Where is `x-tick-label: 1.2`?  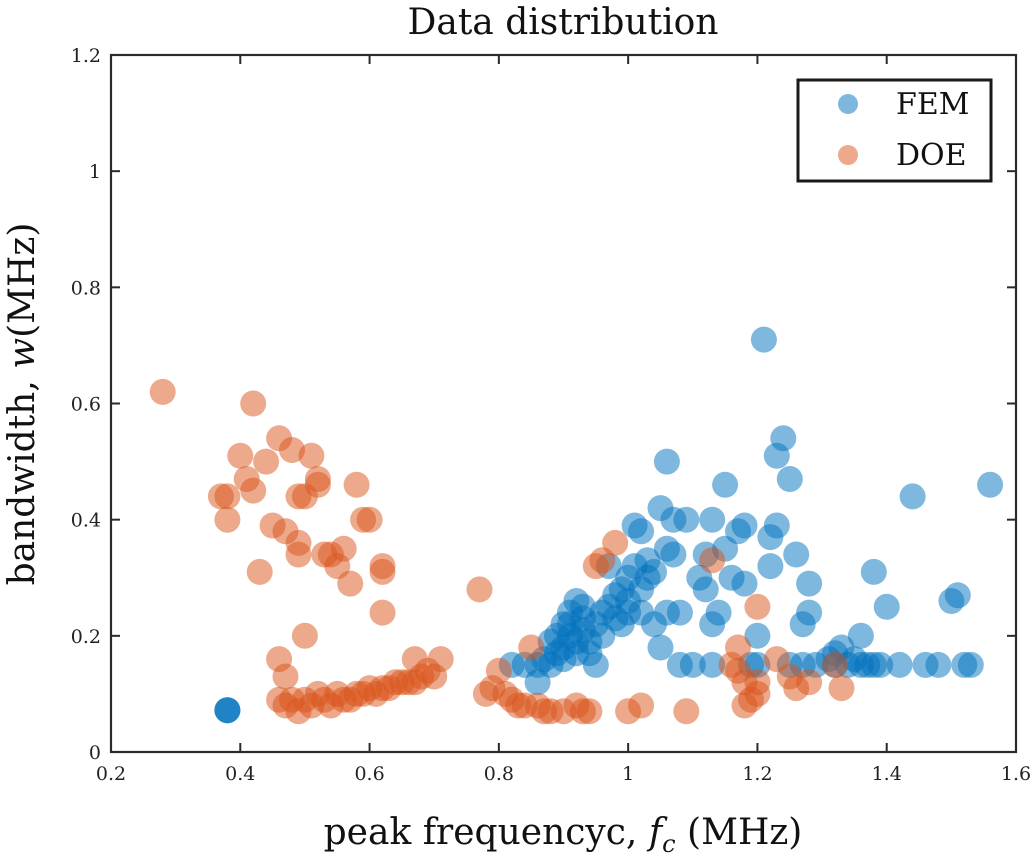
x-tick-label: 1.2 is located at coordinates (757, 774).